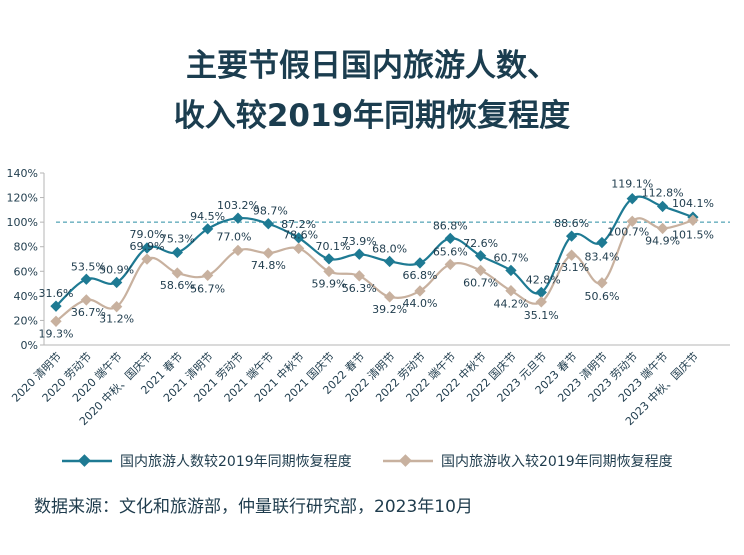 The width and height of the screenshot is (744, 555). I want to click on data-label-visitors: 50.9%, so click(116, 269).